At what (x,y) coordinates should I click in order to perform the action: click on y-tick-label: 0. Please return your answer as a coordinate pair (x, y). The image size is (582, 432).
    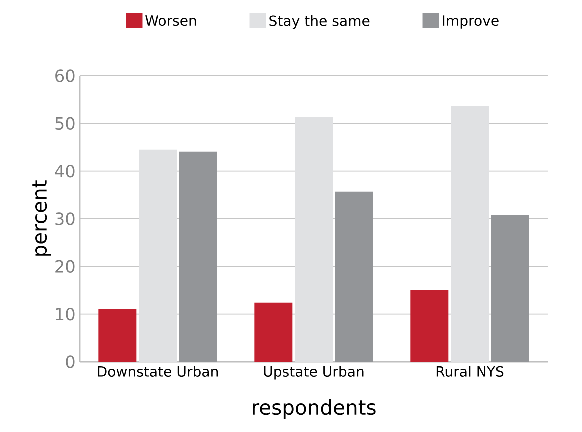
    Looking at the image, I should click on (70, 362).